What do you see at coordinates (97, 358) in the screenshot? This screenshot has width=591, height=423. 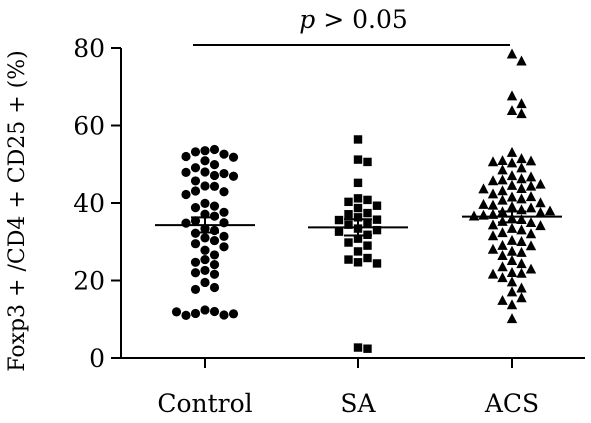 I see `y-tick-label: 0` at bounding box center [97, 358].